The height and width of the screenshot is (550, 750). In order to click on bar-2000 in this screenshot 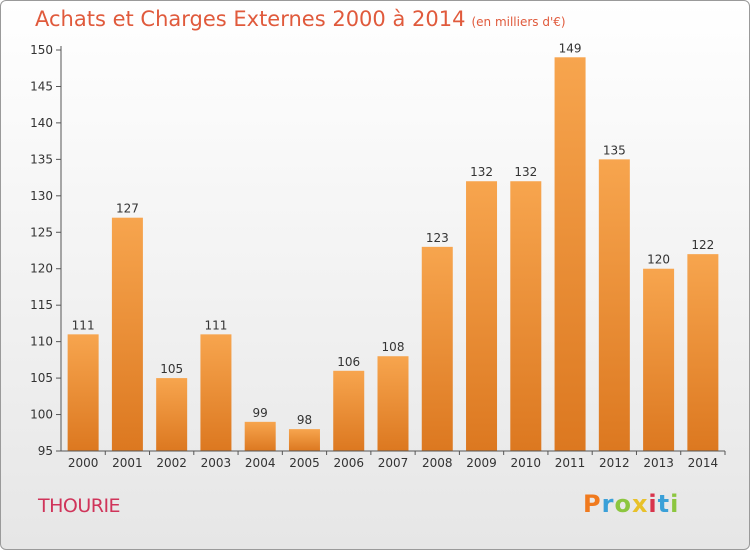, I will do `click(83, 392)`.